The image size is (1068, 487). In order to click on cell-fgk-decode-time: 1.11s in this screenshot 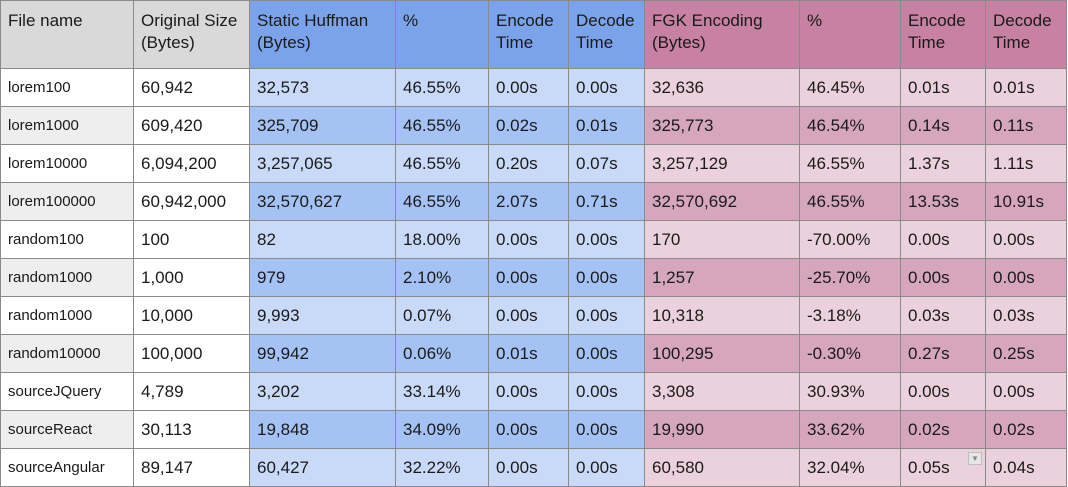, I will do `click(1026, 163)`.